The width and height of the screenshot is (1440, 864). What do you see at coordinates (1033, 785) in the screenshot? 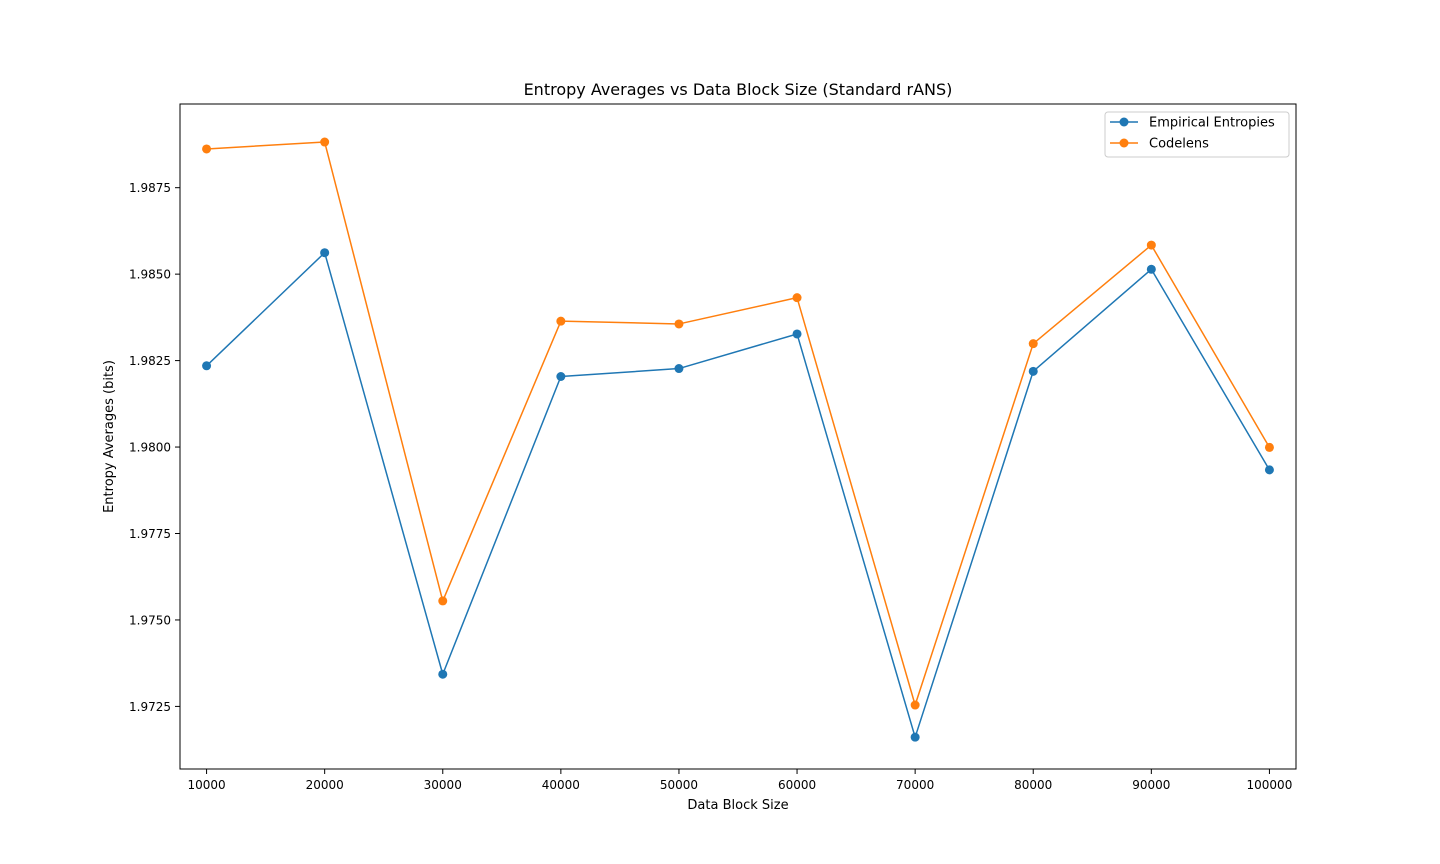
I see `x-tick-label: 80000` at bounding box center [1033, 785].